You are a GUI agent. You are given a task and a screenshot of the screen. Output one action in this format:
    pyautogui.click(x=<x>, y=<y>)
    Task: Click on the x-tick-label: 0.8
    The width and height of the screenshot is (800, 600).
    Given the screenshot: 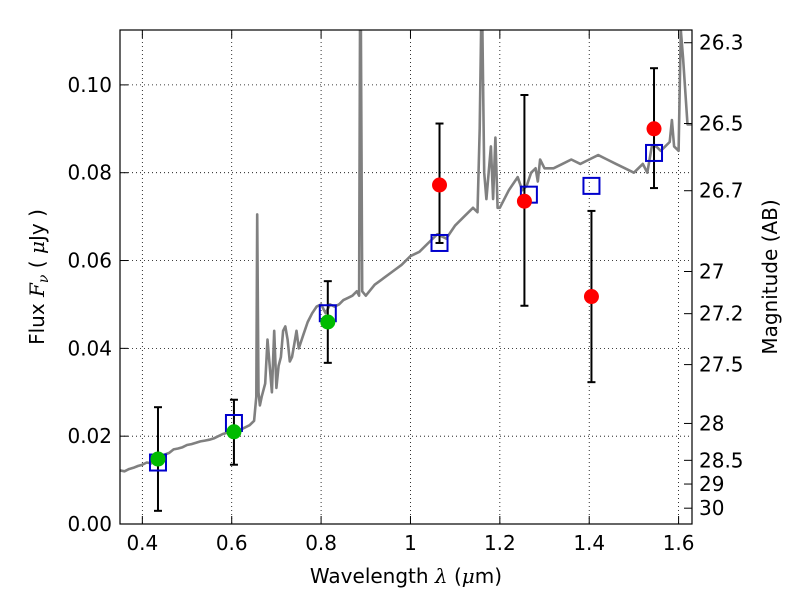 What is the action you would take?
    pyautogui.click(x=321, y=543)
    